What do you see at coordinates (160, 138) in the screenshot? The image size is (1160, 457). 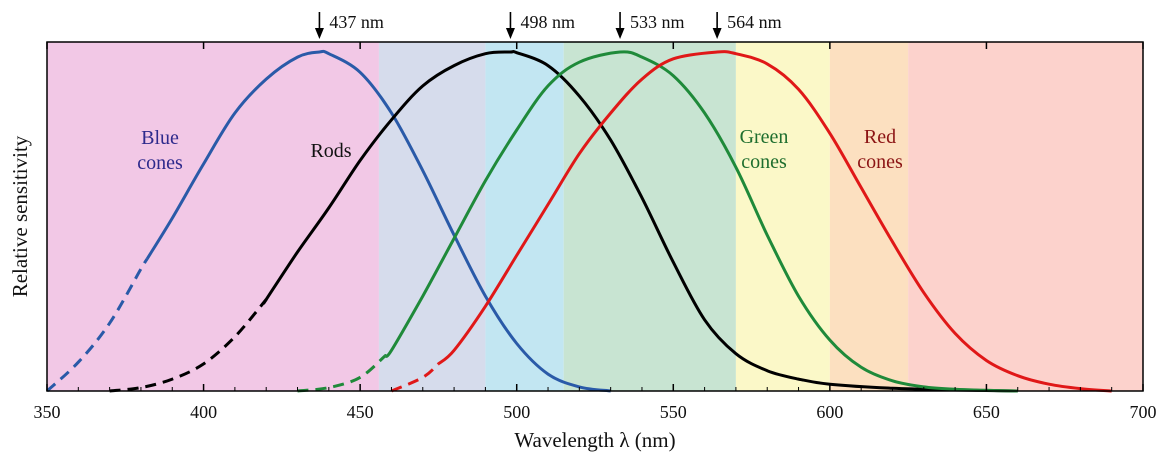 I see `blue-cones-label: Blue` at bounding box center [160, 138].